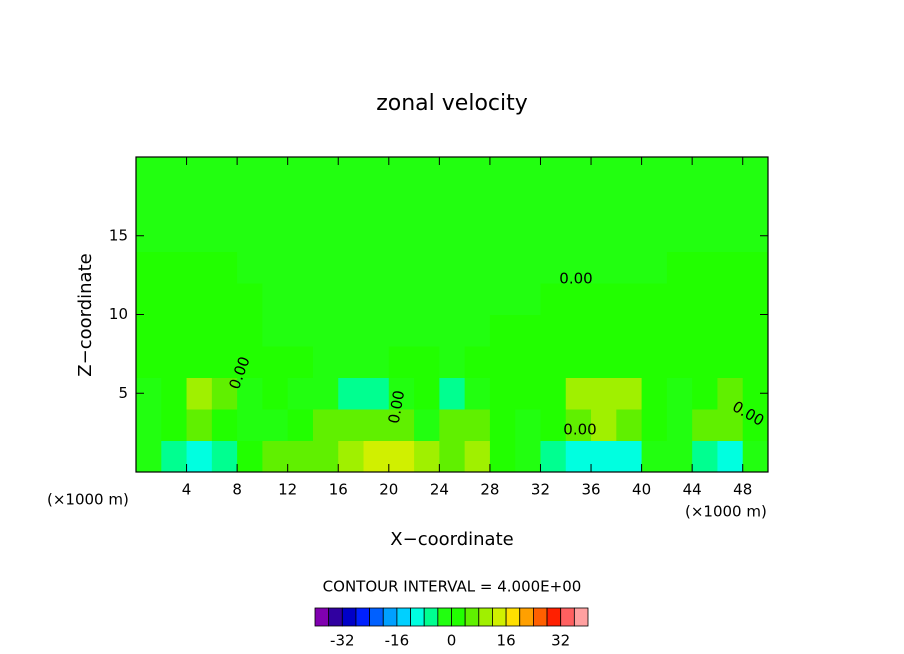 The height and width of the screenshot is (654, 904). I want to click on colorbar-tick-label: 0, so click(452, 641).